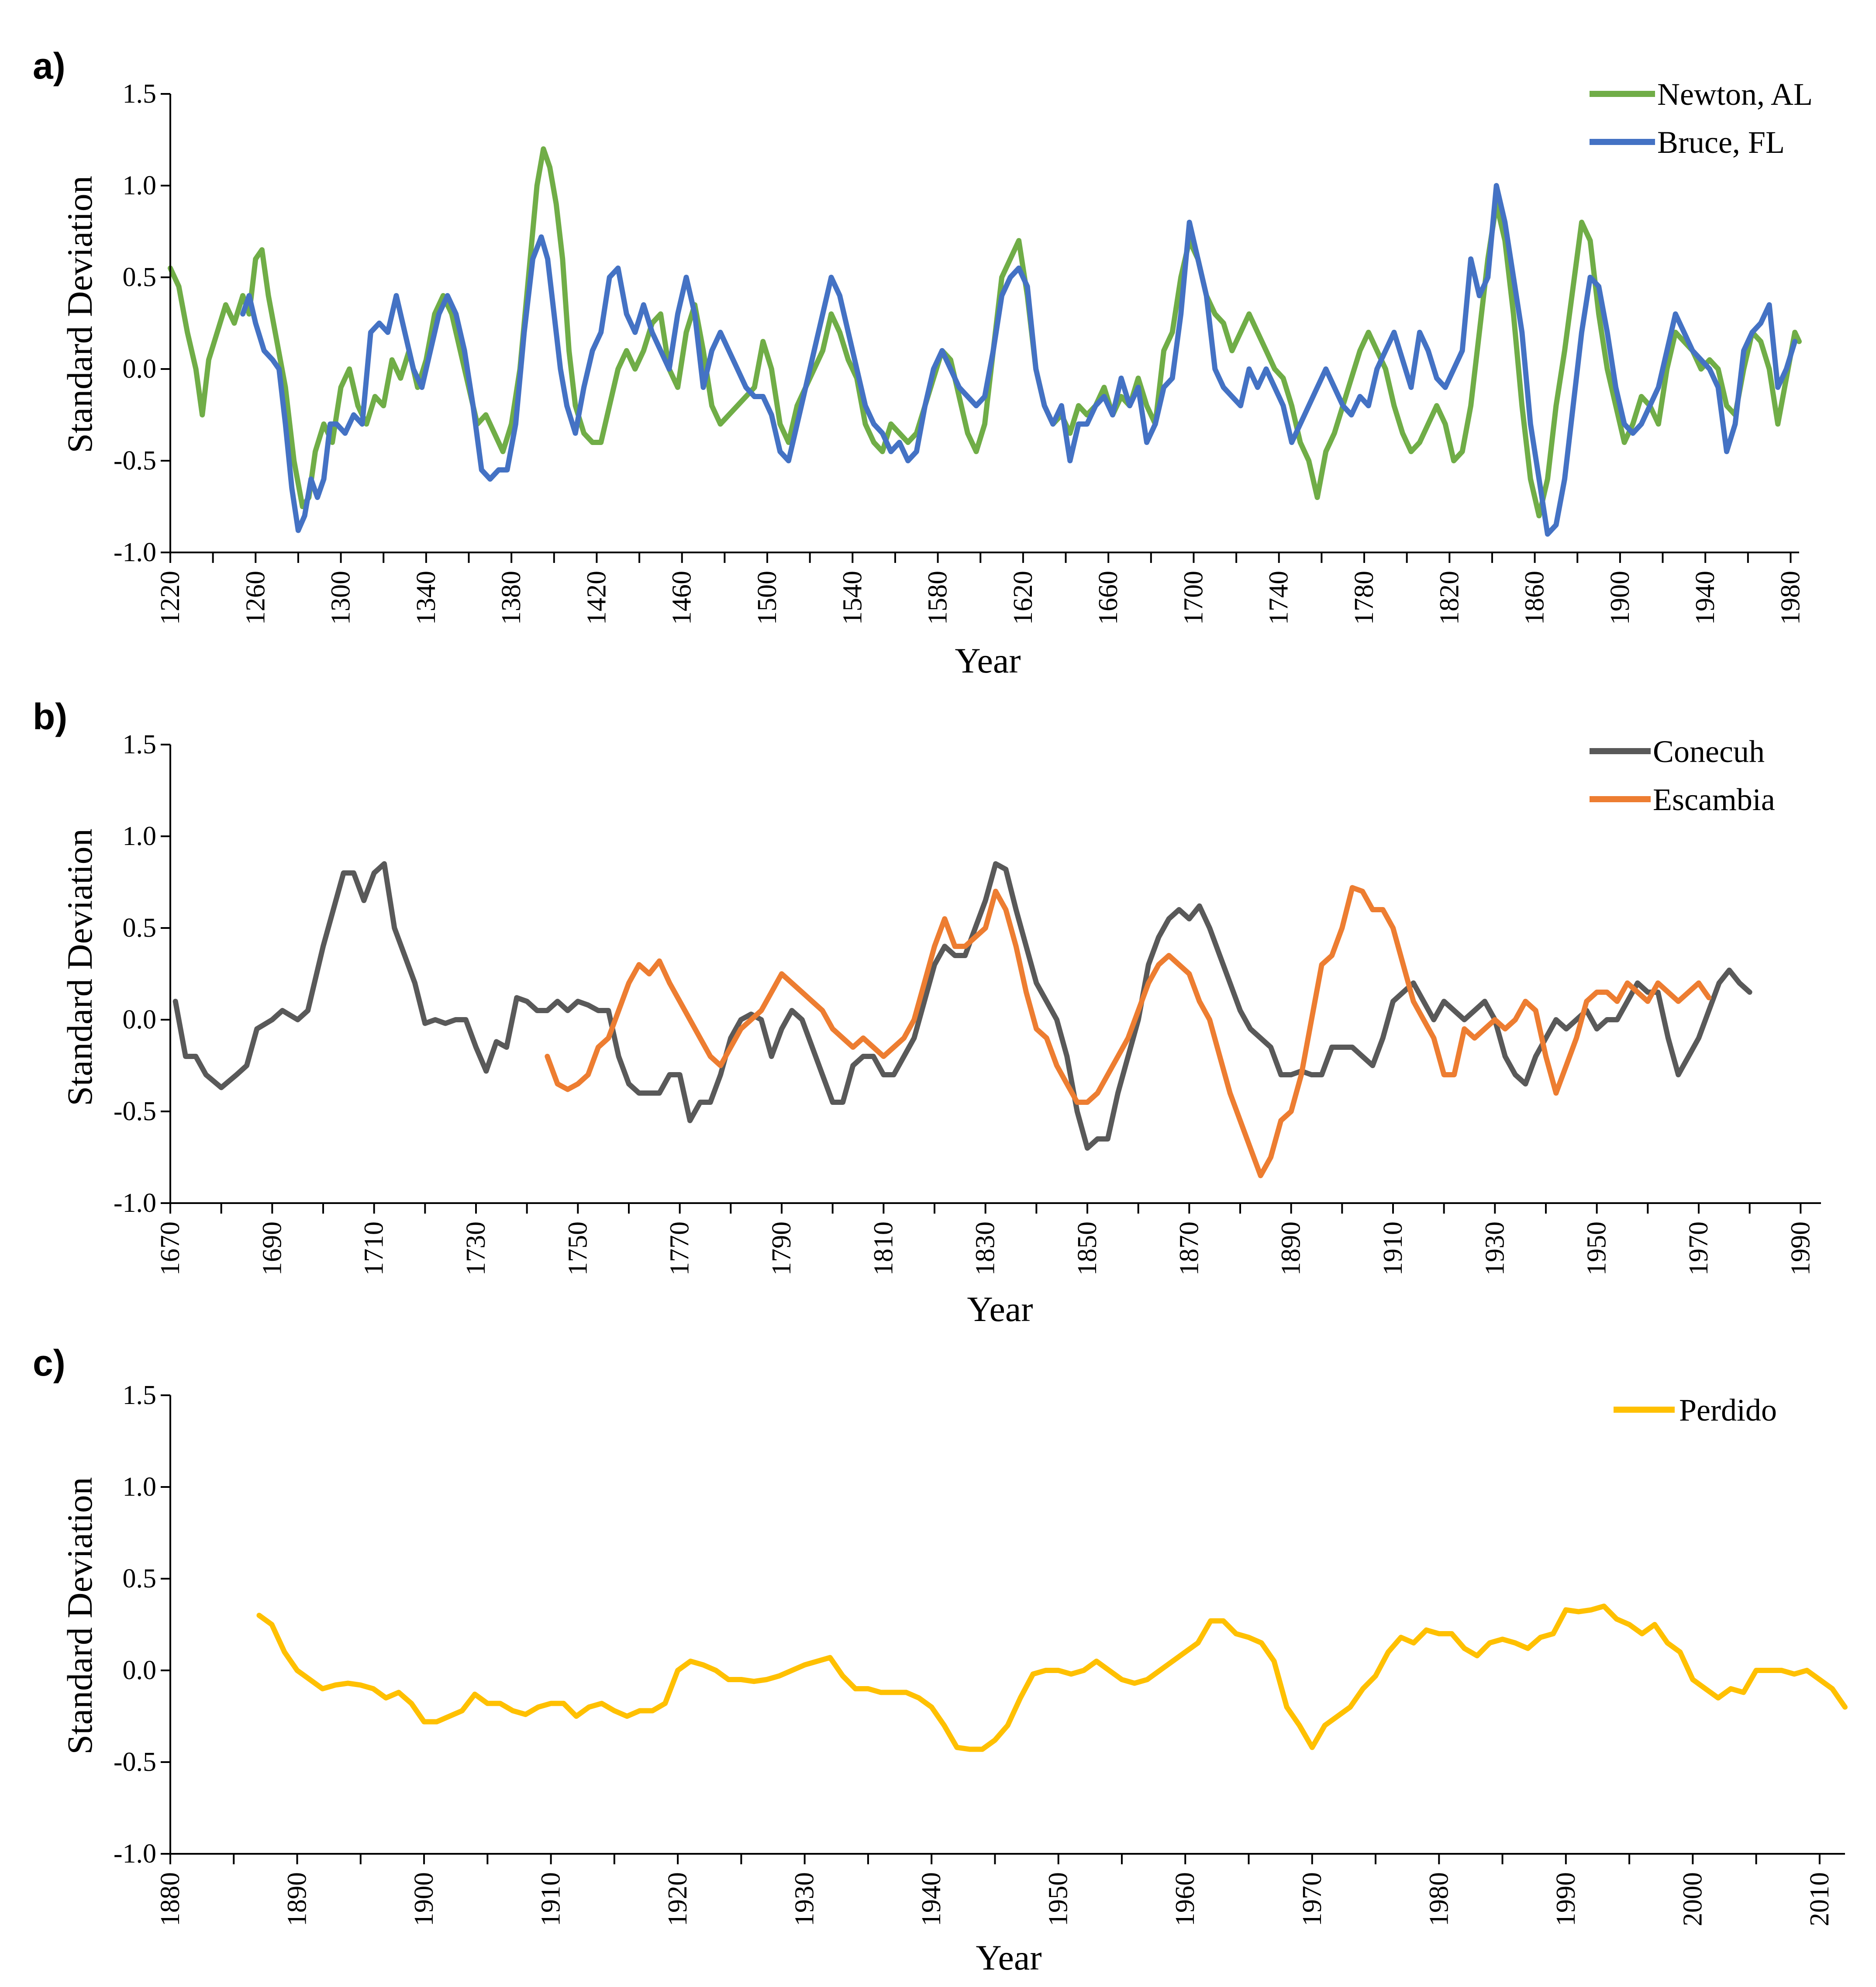  Describe the element at coordinates (272, 1248) in the screenshot. I see `panel-b-x-tick-label: 1690` at that location.